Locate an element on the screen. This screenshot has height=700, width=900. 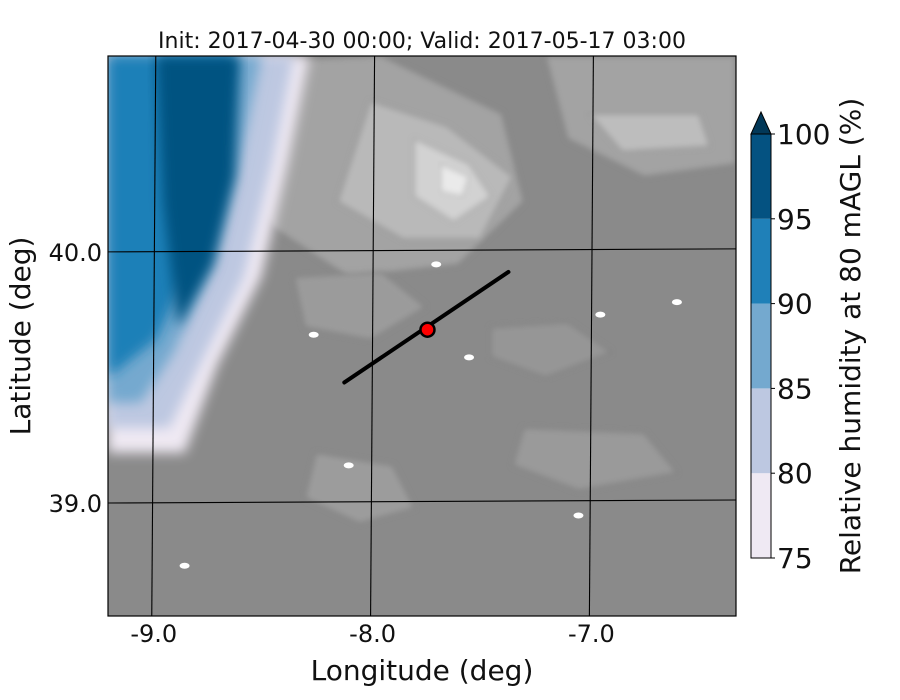
colorbar-tick-label: 100 is located at coordinates (803, 134).